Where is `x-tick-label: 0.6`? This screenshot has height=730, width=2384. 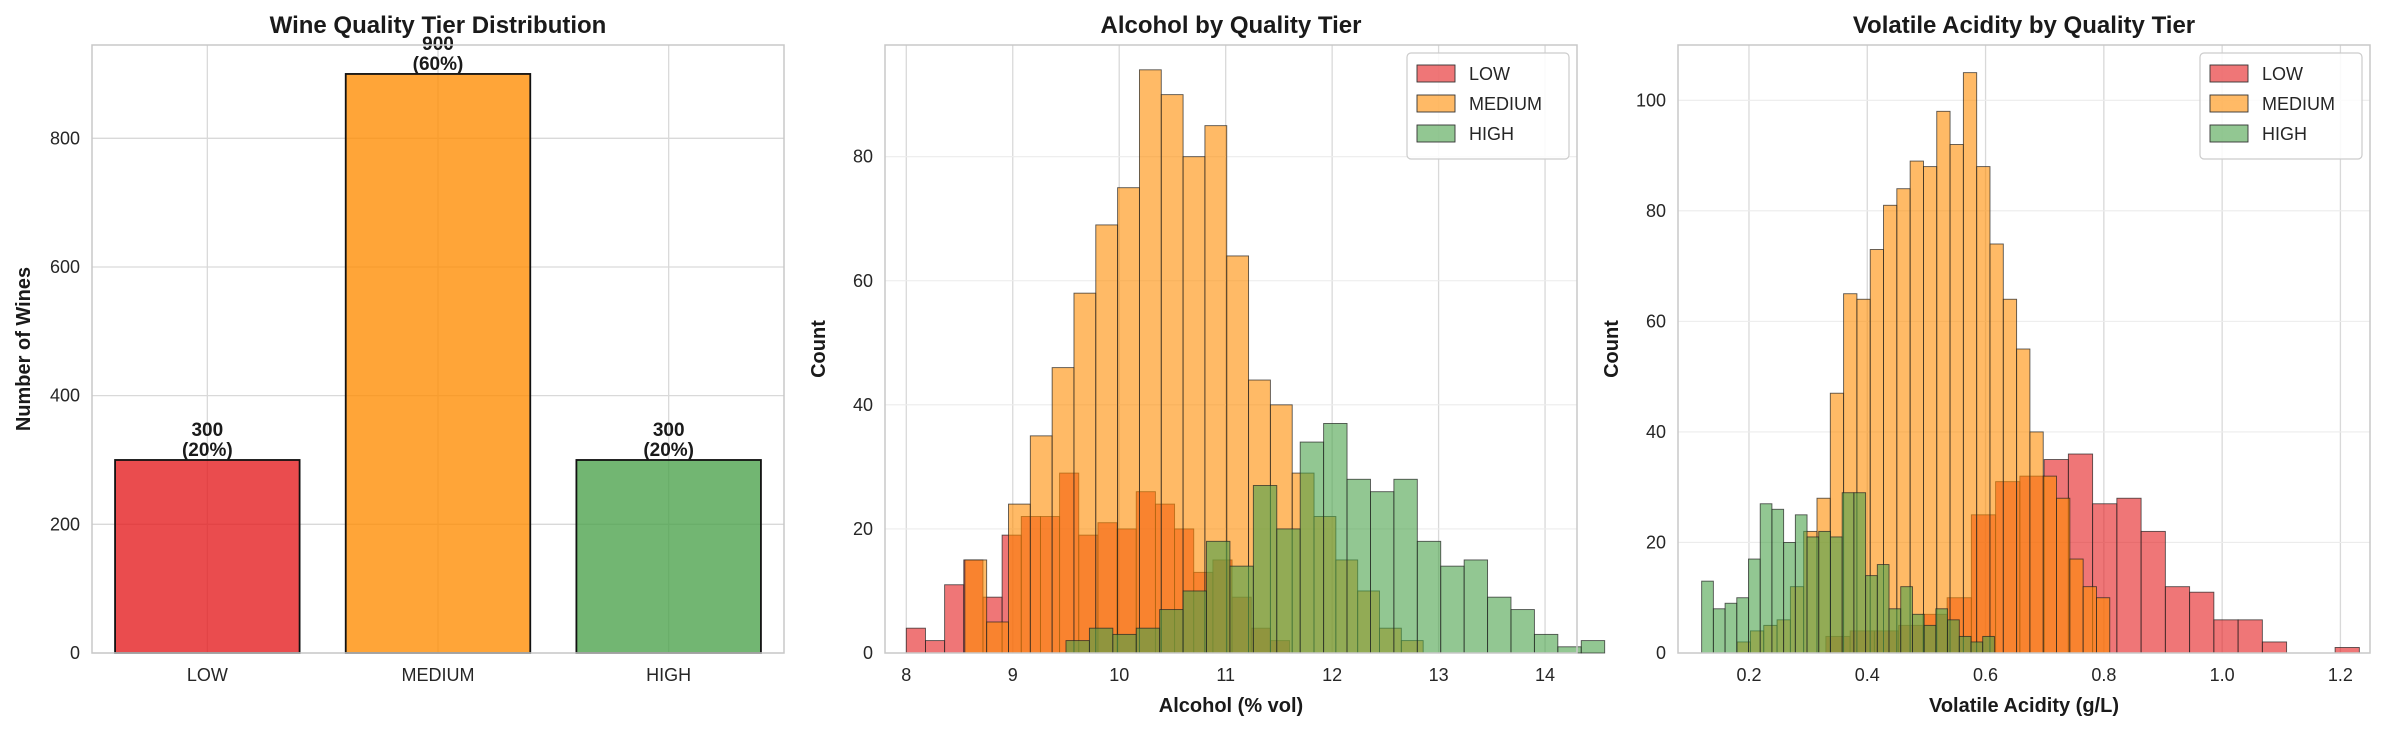
x-tick-label: 0.6 is located at coordinates (1985, 675).